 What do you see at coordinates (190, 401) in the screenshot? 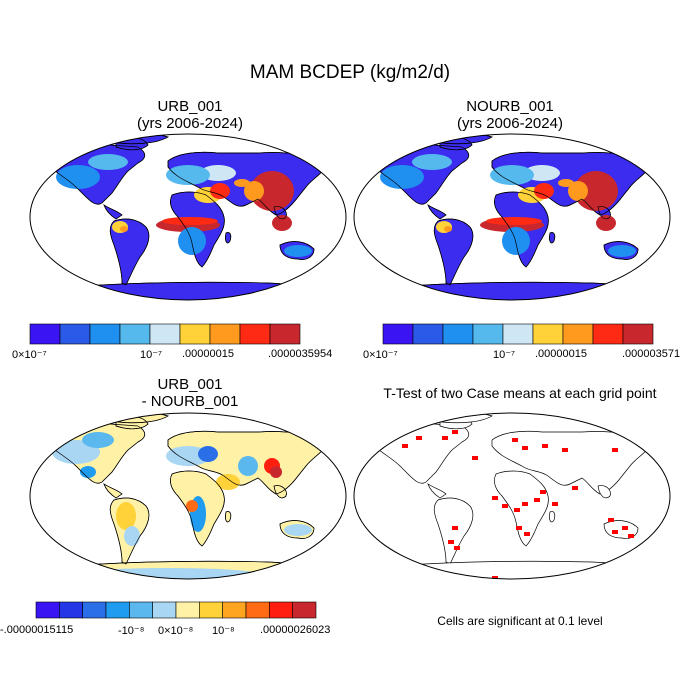
I see `panel-diff-title-line2: - NOURB_001` at bounding box center [190, 401].